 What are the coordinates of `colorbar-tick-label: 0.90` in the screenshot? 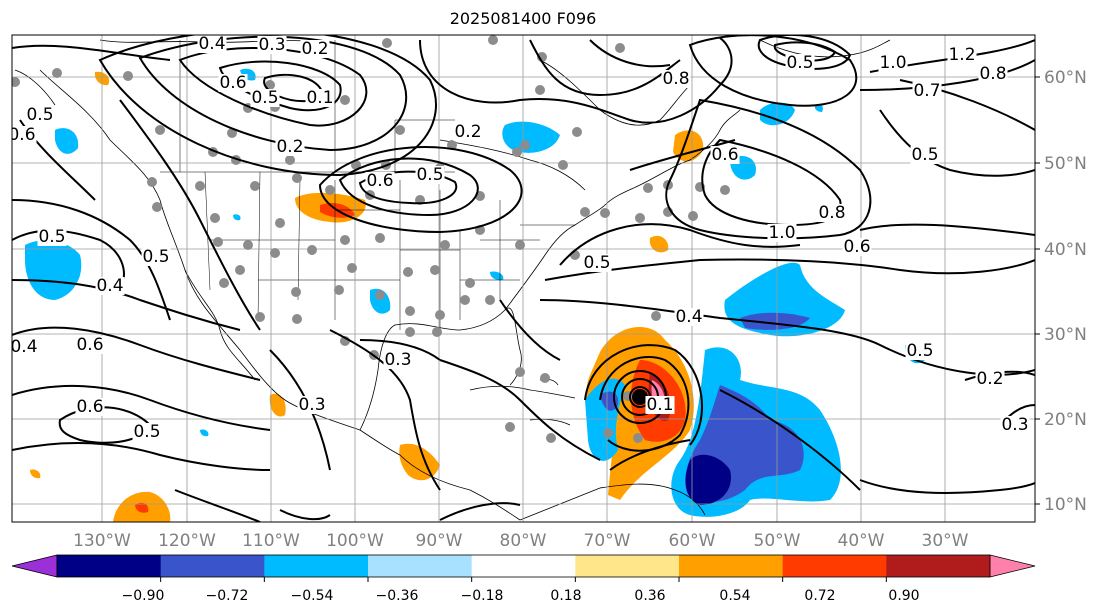 It's located at (903, 596).